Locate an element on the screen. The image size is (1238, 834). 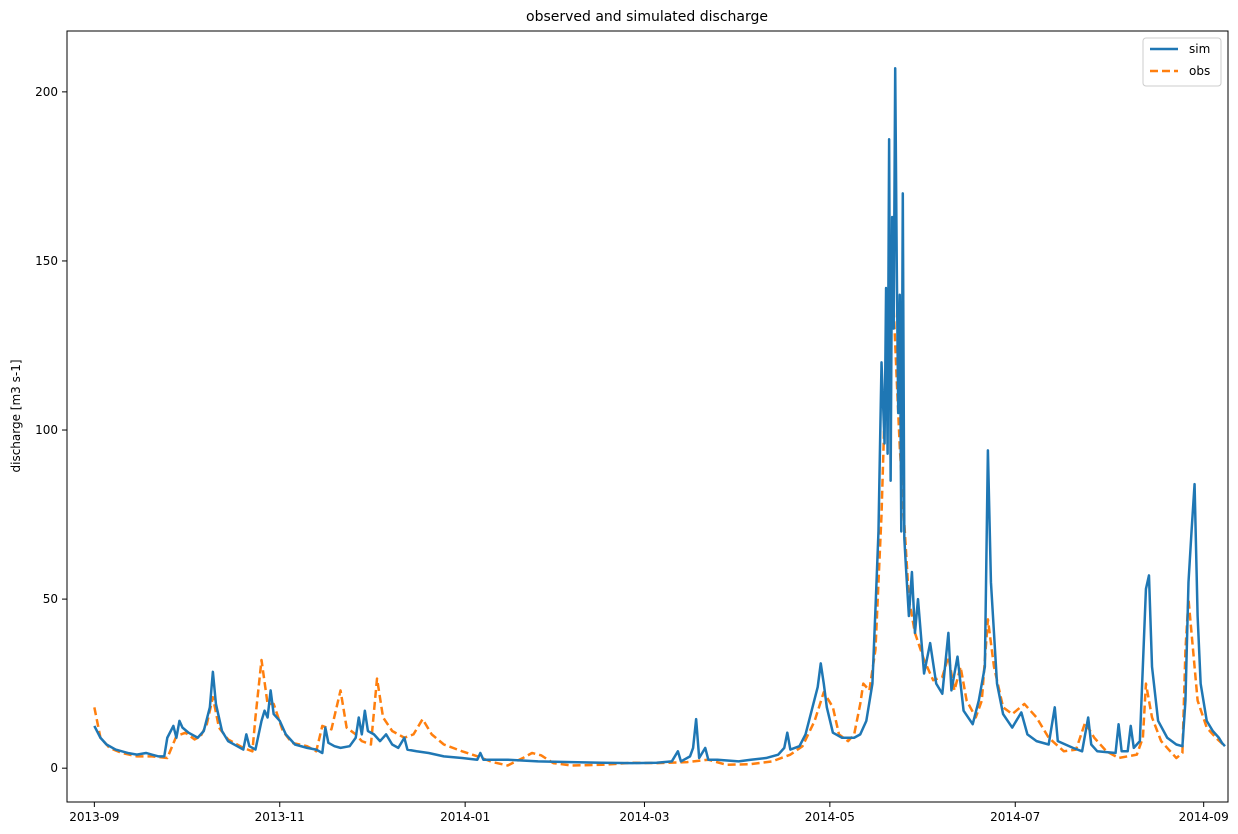
y-tick-label: 0 is located at coordinates (54, 768).